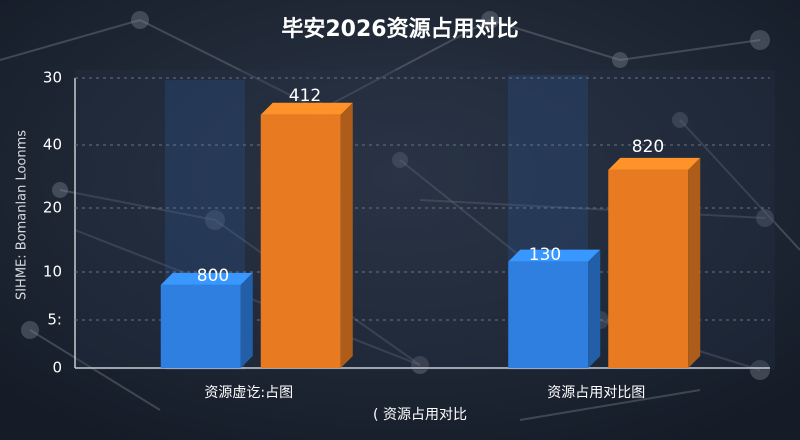 The width and height of the screenshot is (800, 440). I want to click on y-tick-label: 20, so click(52, 208).